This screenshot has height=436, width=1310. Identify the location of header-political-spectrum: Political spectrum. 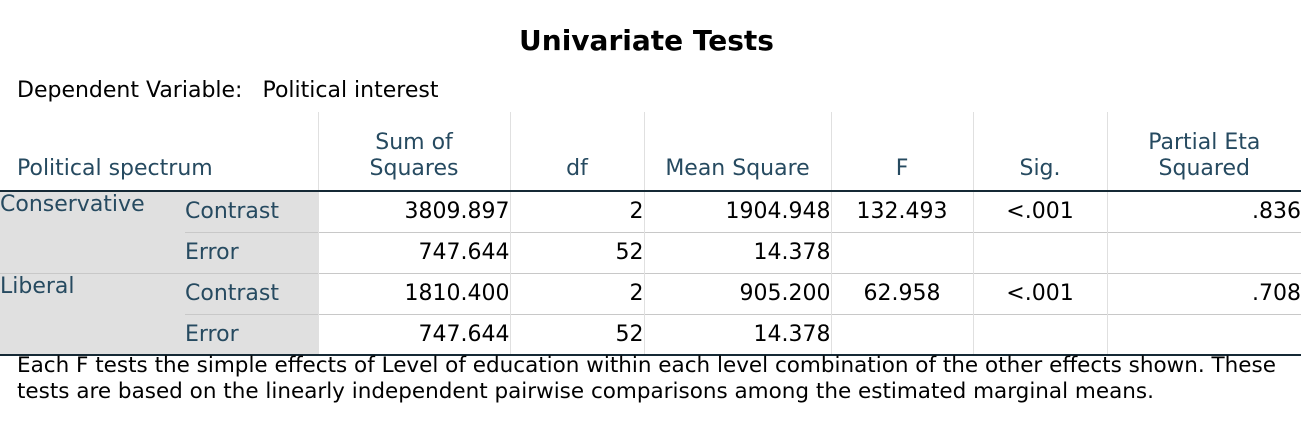
(115, 168).